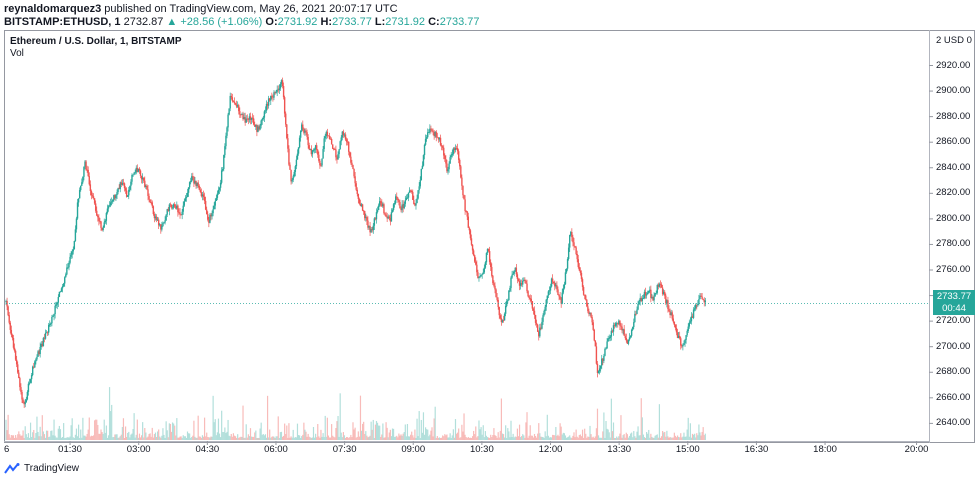 This screenshot has height=483, width=980. What do you see at coordinates (954, 296) in the screenshot?
I see `price-tag-value: 2733.77` at bounding box center [954, 296].